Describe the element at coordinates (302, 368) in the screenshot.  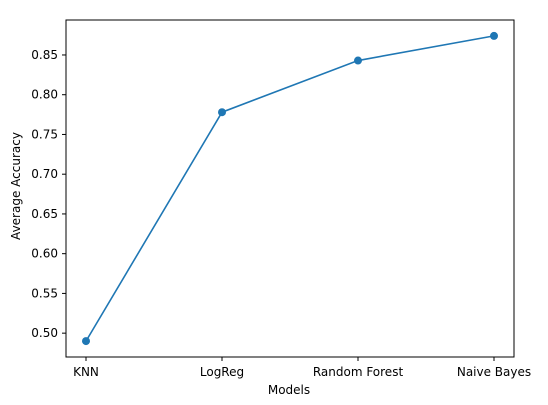
I see `x-axis: KNN LogReg Random Forest Naive Bayes` at that location.